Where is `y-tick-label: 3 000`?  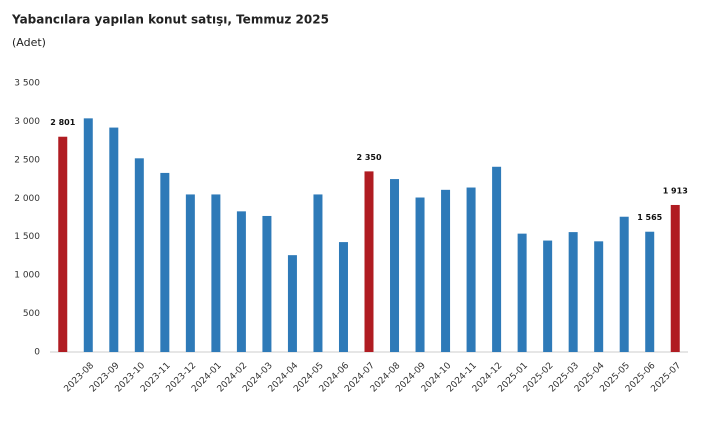
y-tick-label: 3 000 is located at coordinates (27, 122).